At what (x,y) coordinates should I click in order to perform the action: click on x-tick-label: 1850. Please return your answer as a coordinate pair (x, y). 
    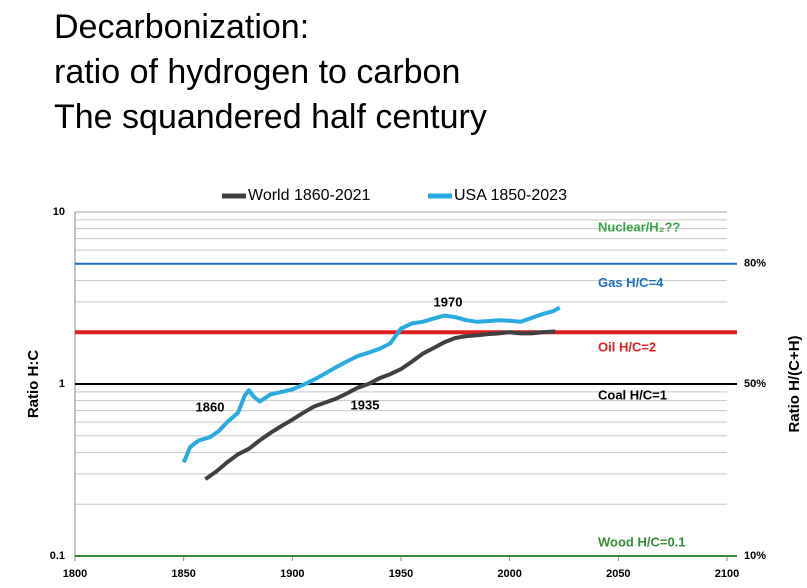
    Looking at the image, I should click on (183, 574).